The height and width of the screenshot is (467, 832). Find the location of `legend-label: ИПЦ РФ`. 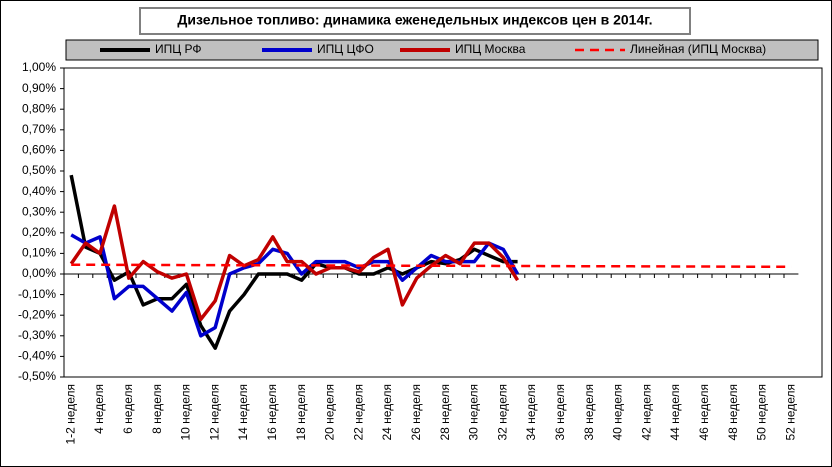

legend-label: ИПЦ РФ is located at coordinates (178, 49).